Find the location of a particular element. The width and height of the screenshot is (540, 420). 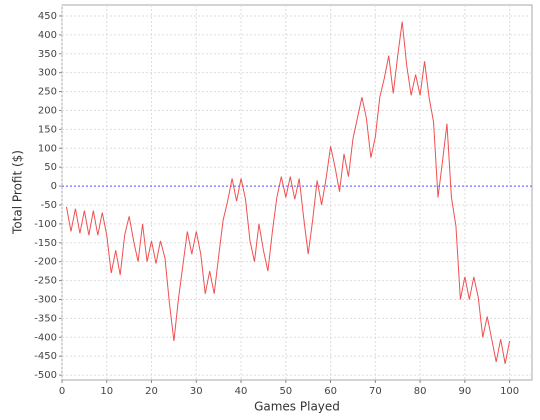

y-tick-label: -500 is located at coordinates (45, 375).